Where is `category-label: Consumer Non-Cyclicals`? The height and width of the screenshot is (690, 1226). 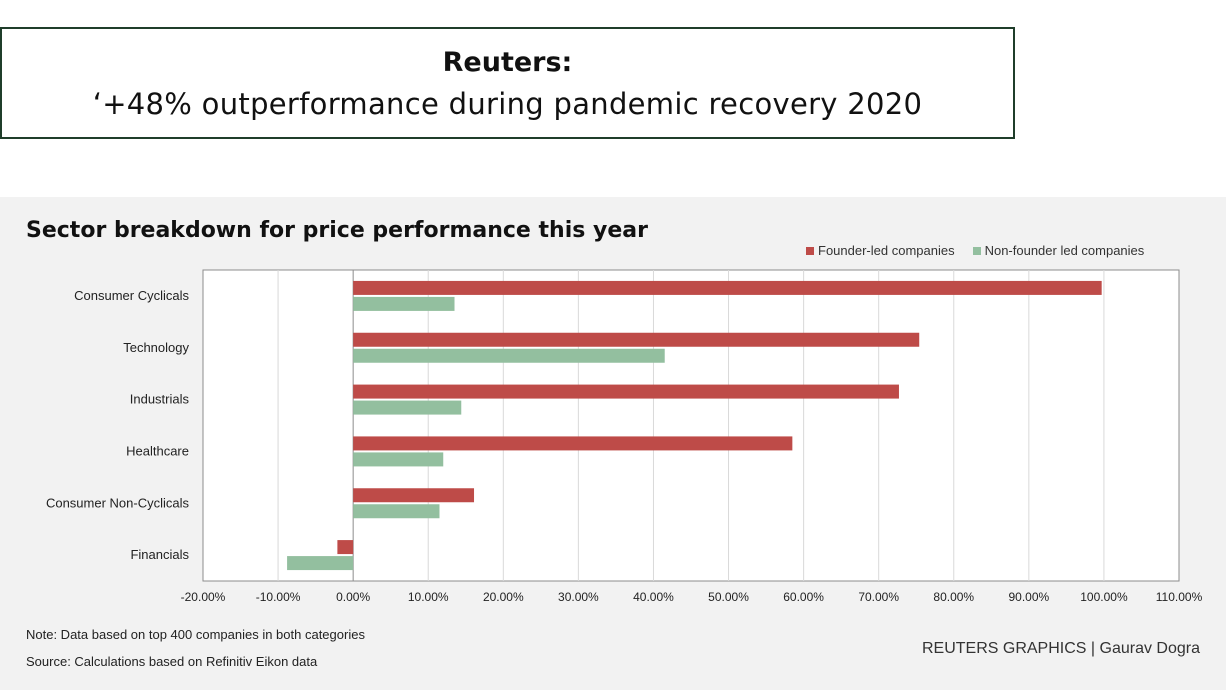 category-label: Consumer Non-Cyclicals is located at coordinates (118, 502).